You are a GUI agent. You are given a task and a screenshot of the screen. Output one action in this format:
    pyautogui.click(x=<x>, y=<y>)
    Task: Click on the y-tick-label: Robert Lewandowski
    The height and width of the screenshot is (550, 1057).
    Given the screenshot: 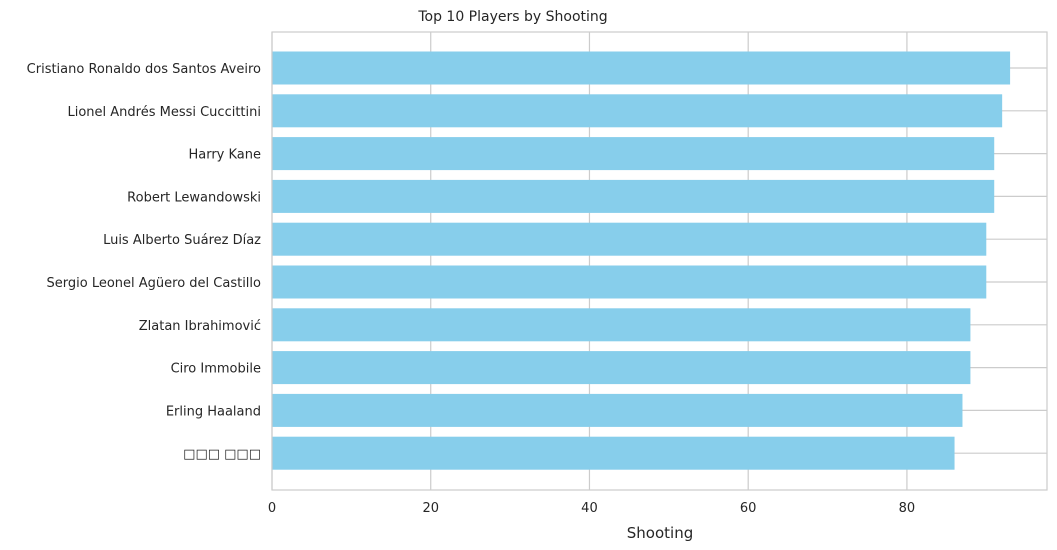 What is the action you would take?
    pyautogui.click(x=194, y=197)
    